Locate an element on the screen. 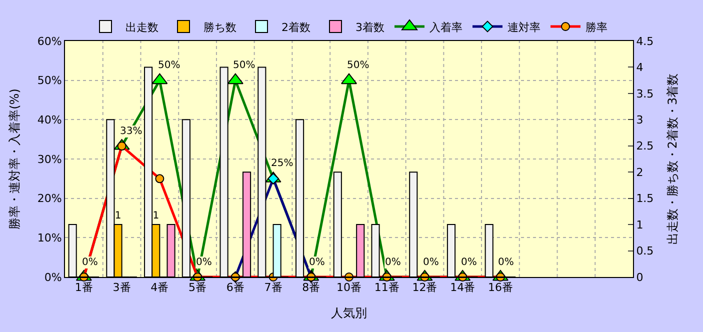 Image resolution: width=703 pixels, height=332 pixels. y2-tick-label: 4.5 is located at coordinates (645, 41).